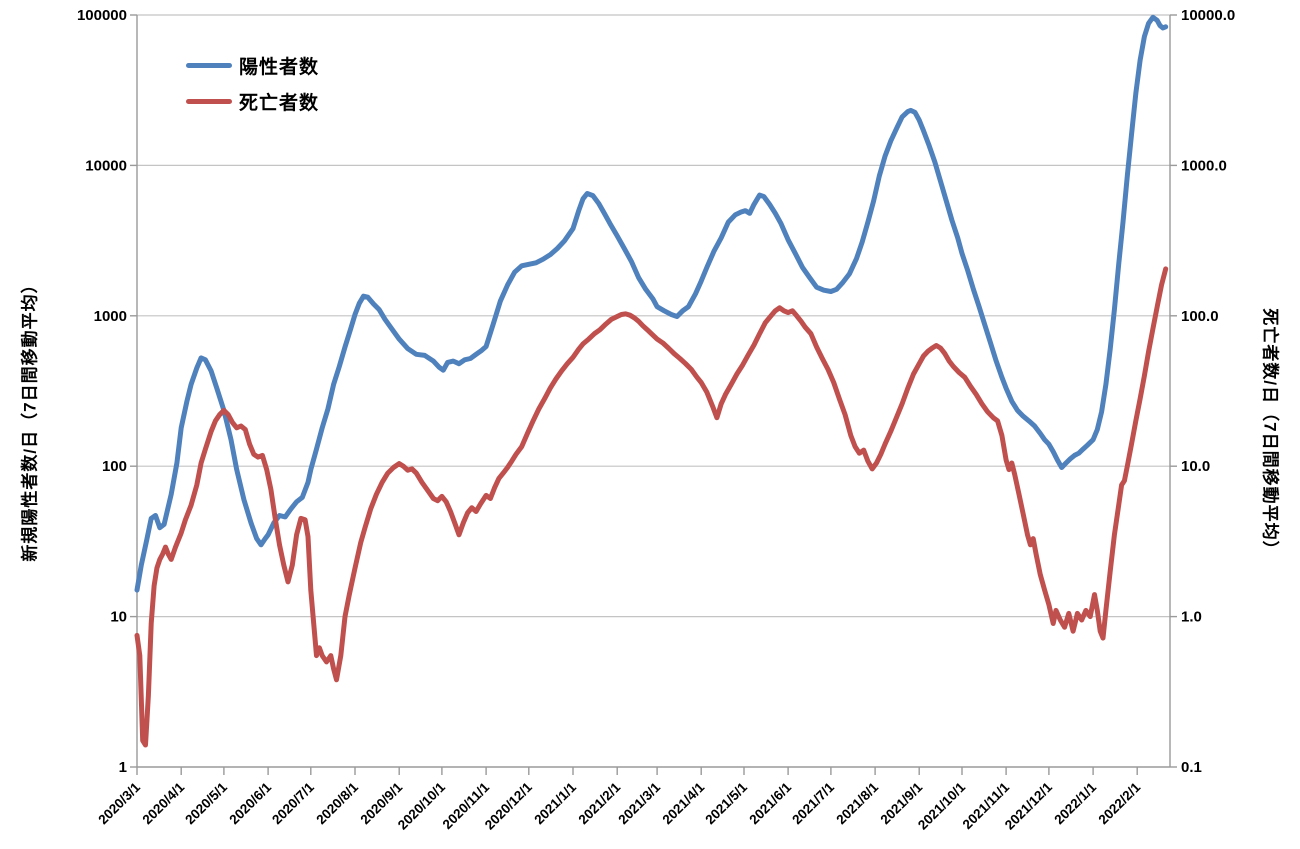 The width and height of the screenshot is (1300, 849). Describe the element at coordinates (279, 67) in the screenshot. I see `legend-label-cases: 陽性者数` at that location.